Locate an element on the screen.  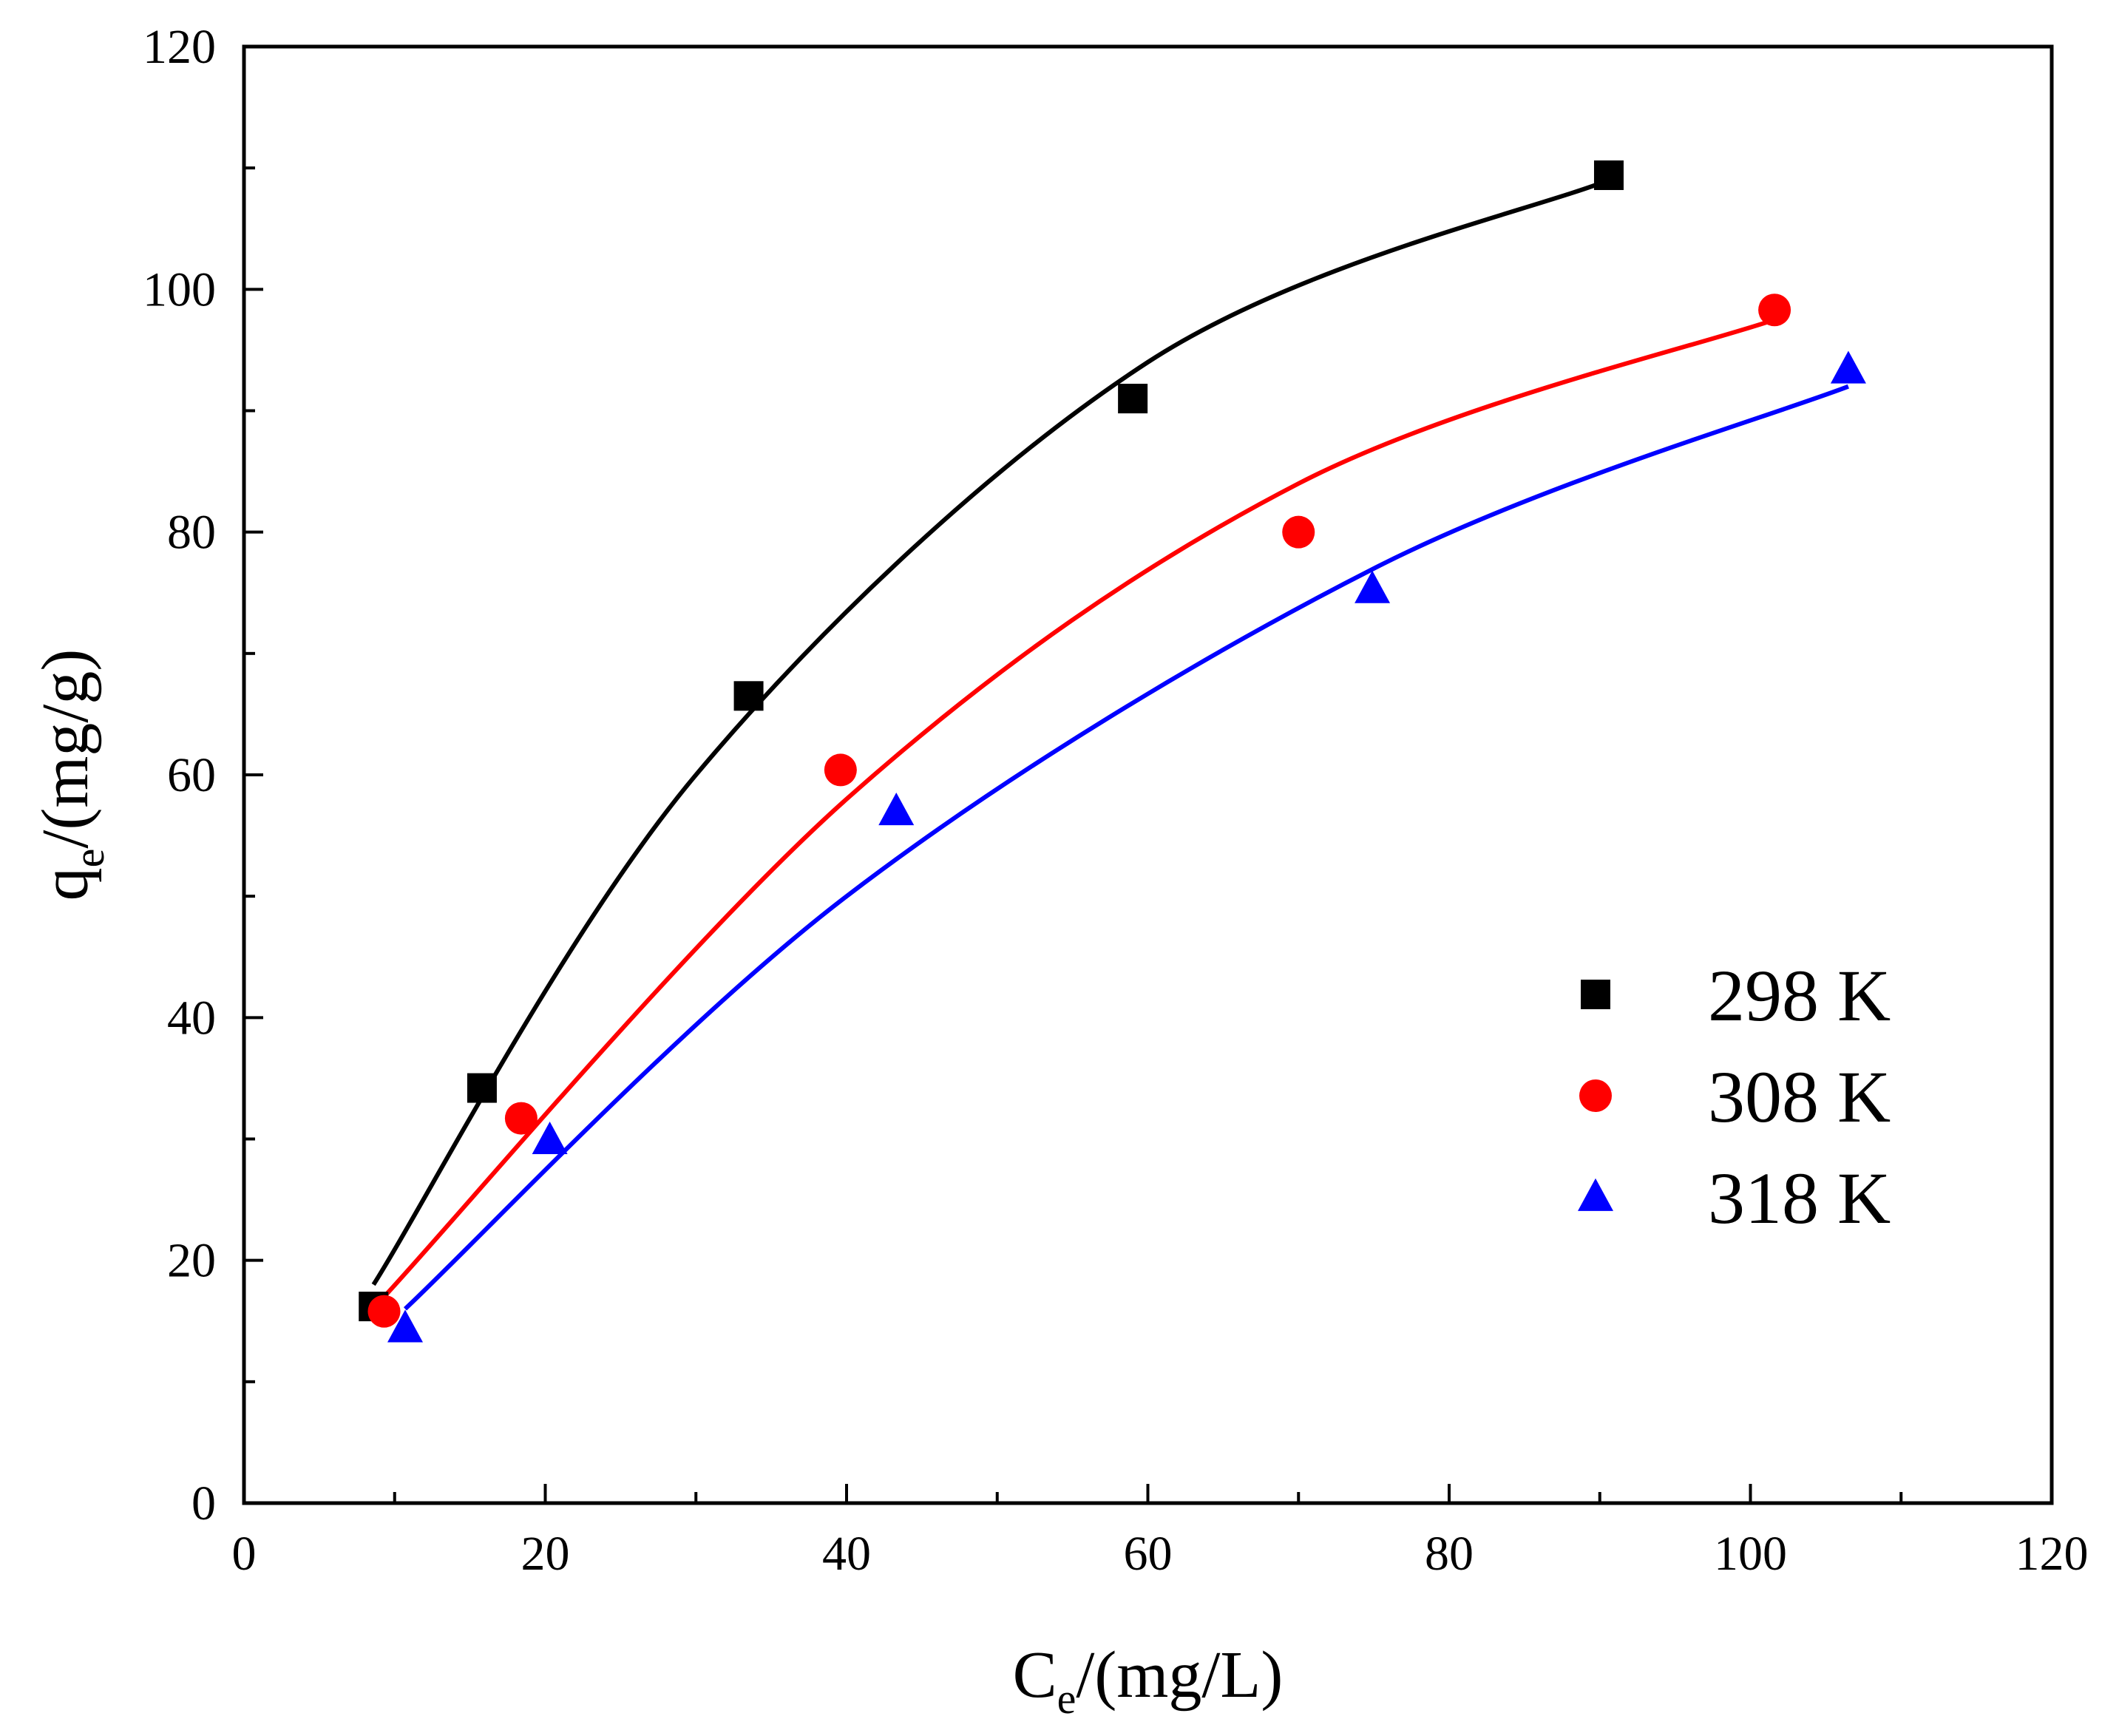
legend-marker-318-k is located at coordinates (1595, 1194).